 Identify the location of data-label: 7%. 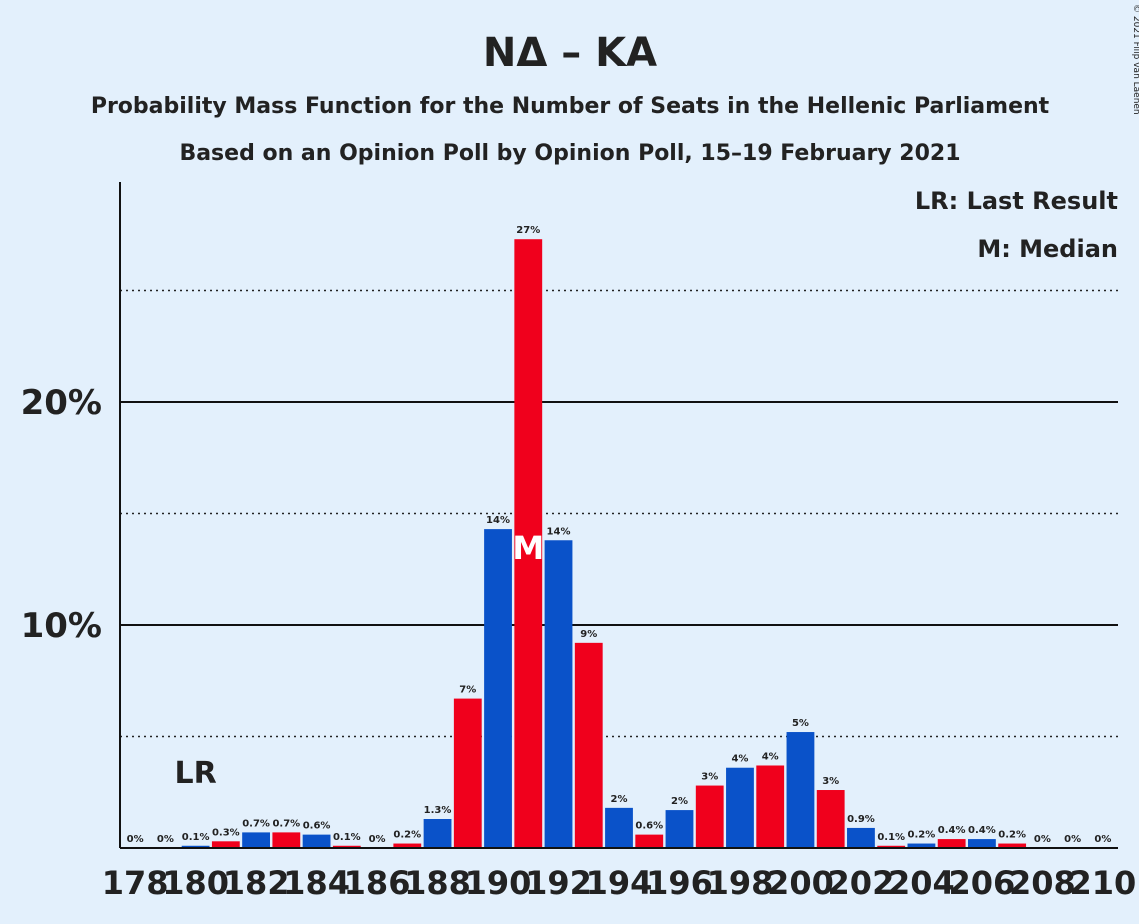
(467, 690).